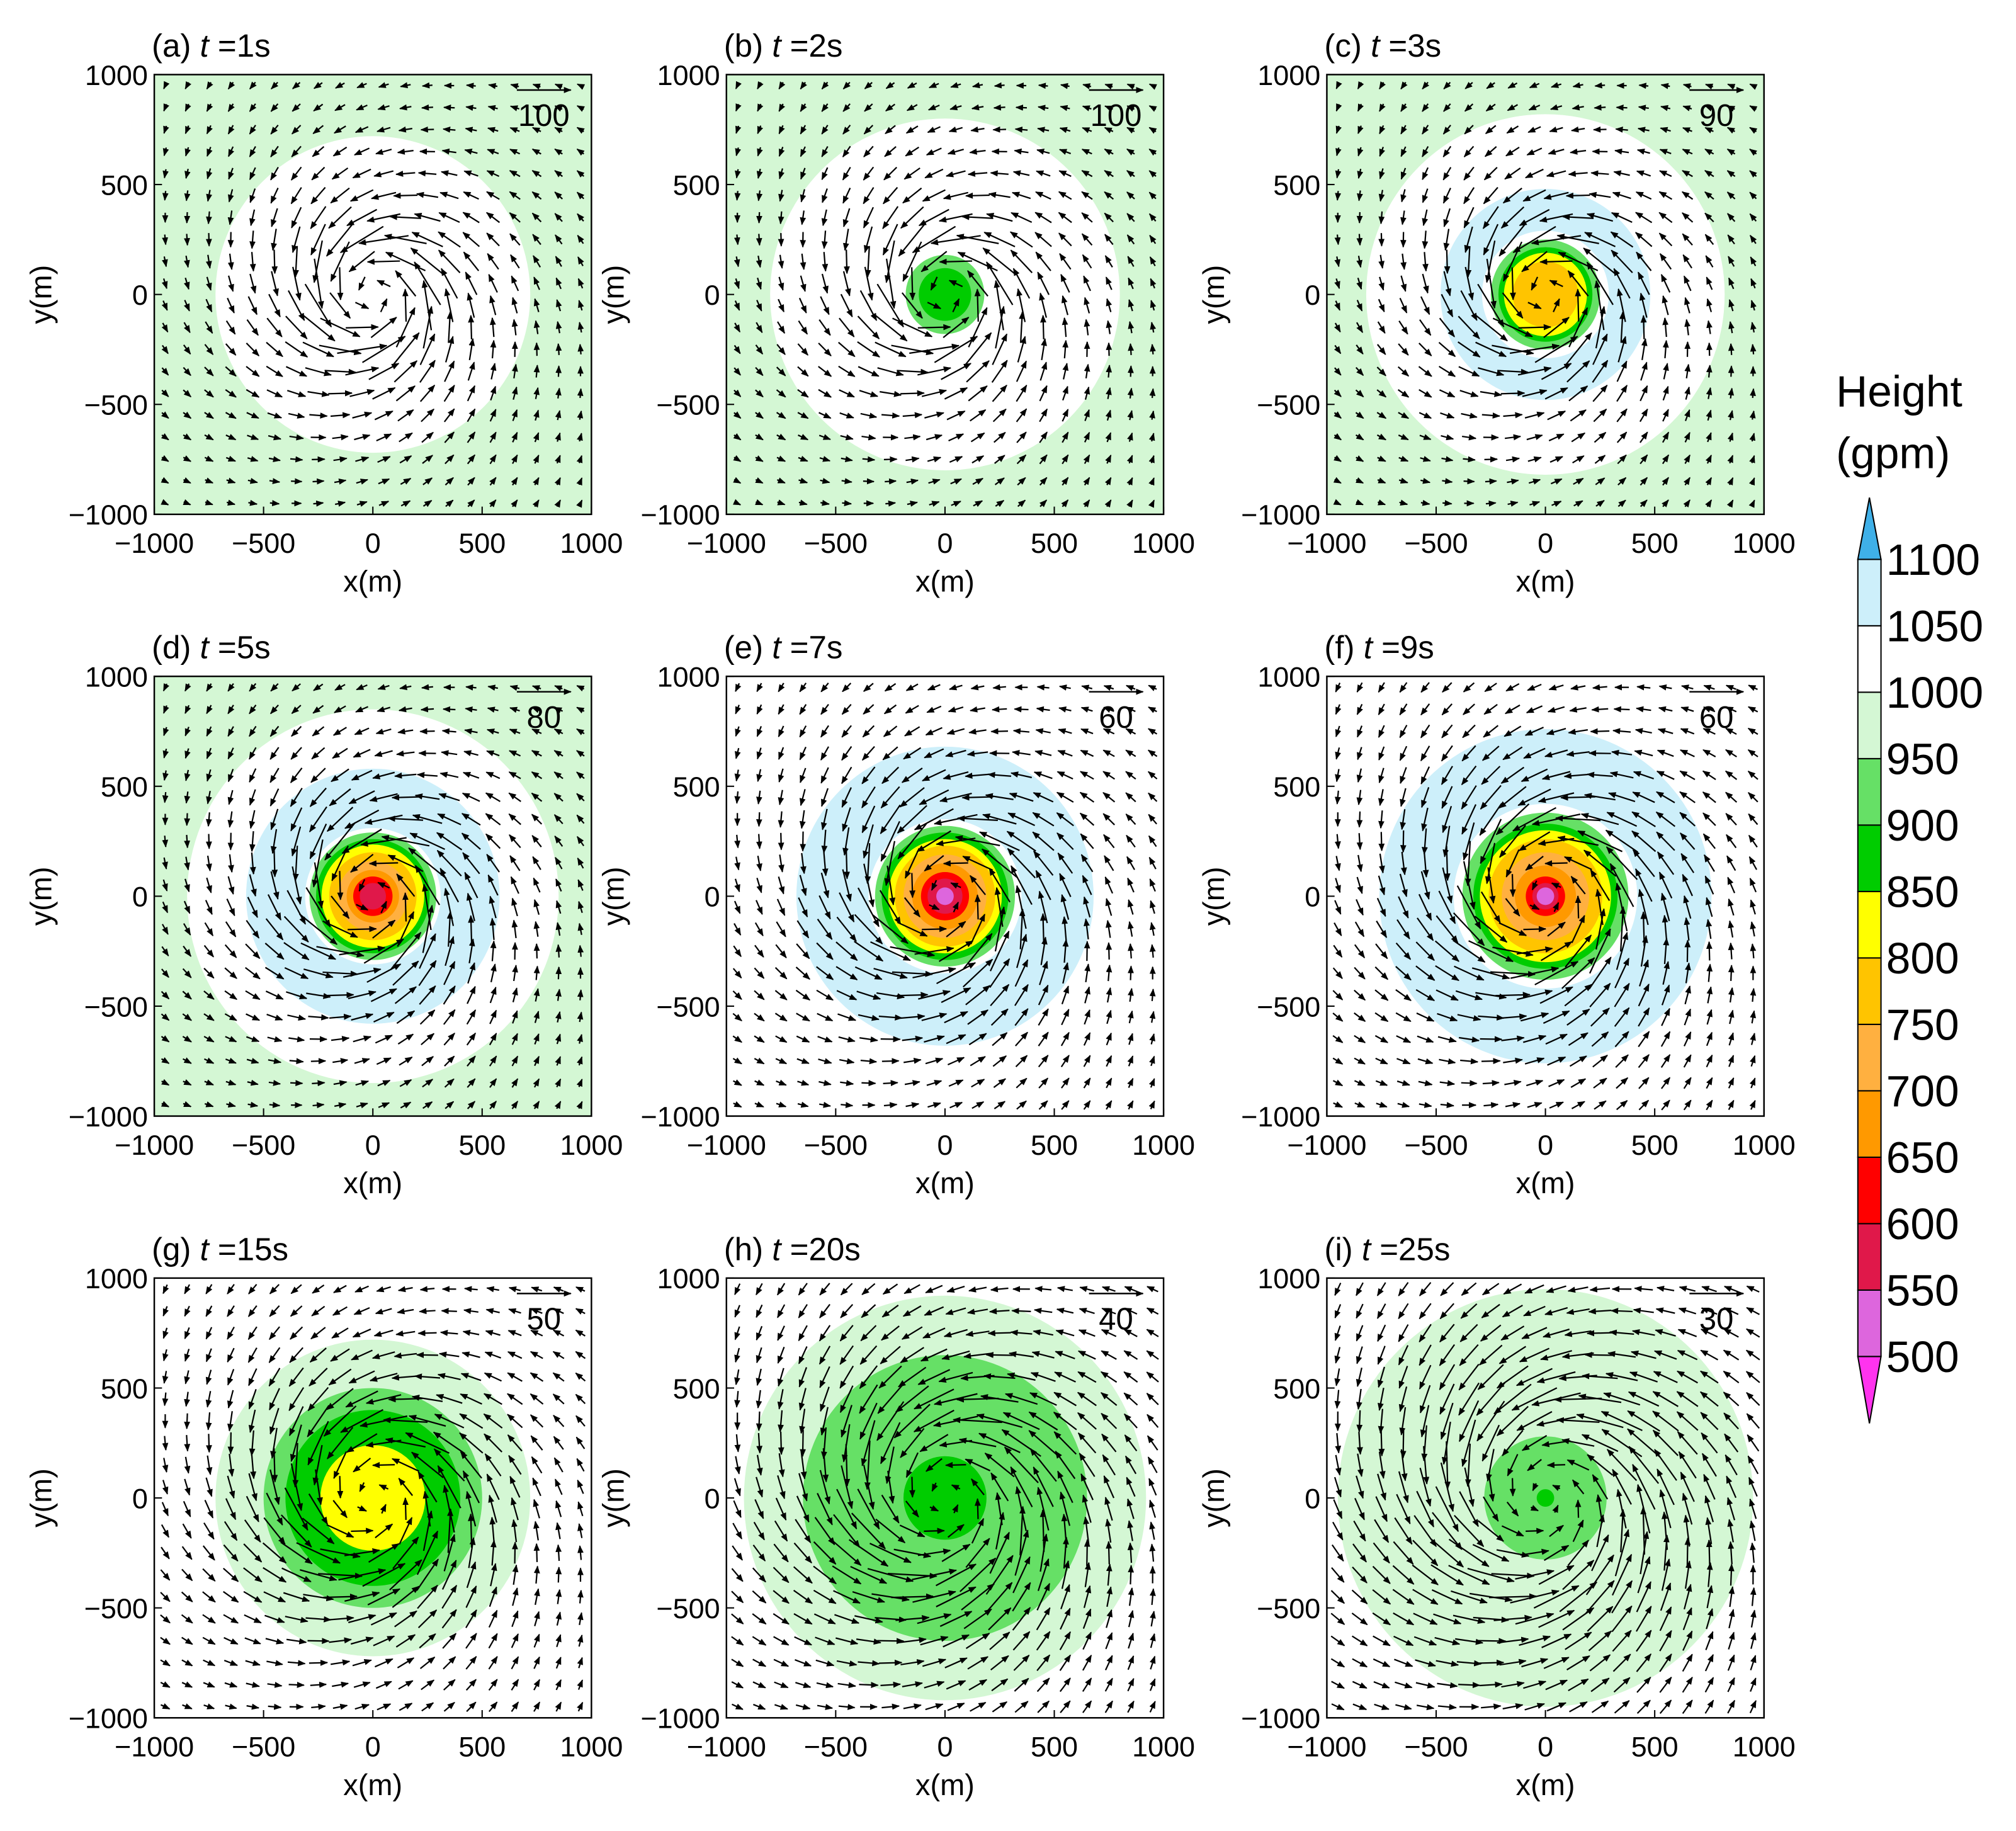 The image size is (2016, 1831). Describe the element at coordinates (1213, 294) in the screenshot. I see `y-axis-label: y(m)` at that location.